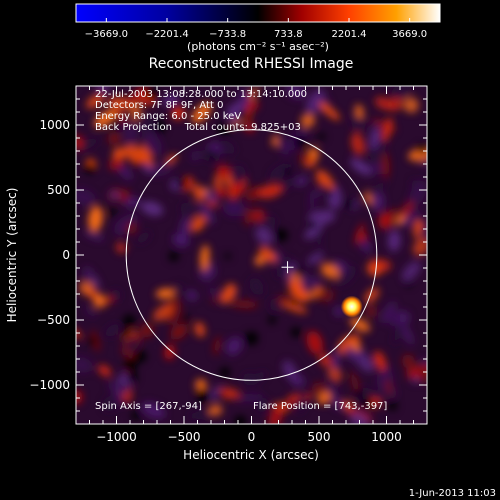 Image resolution: width=500 pixels, height=500 pixels. What do you see at coordinates (251, 64) in the screenshot?
I see `plot-title: Reconstructed RHESSI Image` at bounding box center [251, 64].